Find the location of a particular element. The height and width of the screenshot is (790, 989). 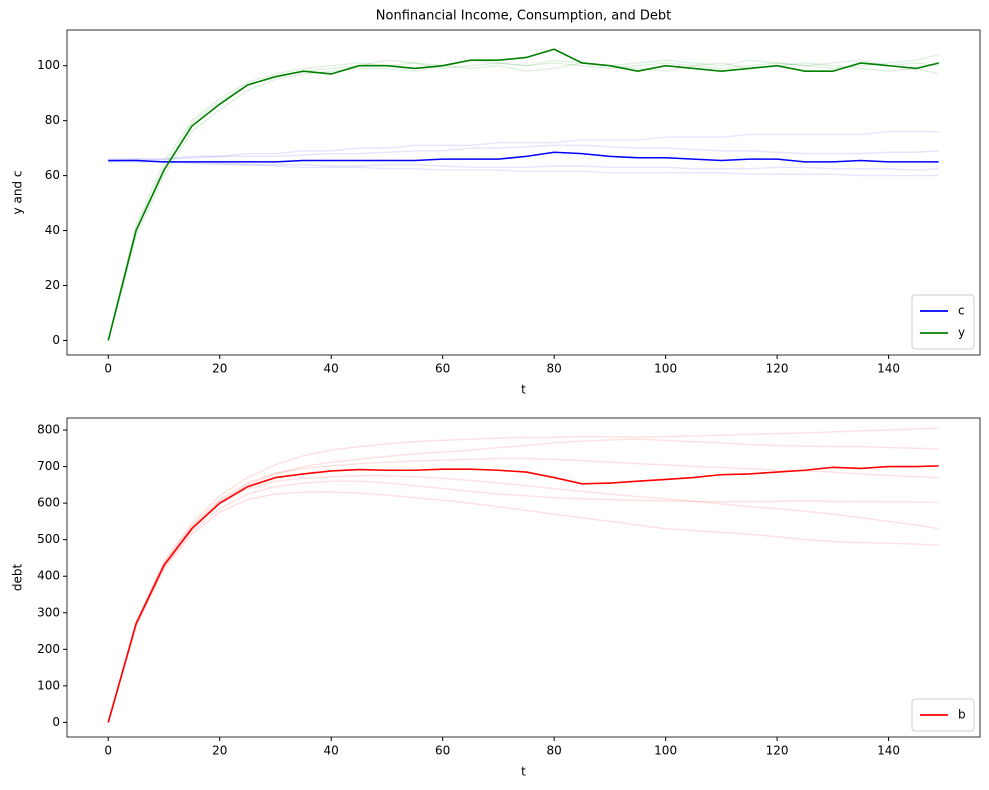

y-tick-label: 80 is located at coordinates (52, 120).